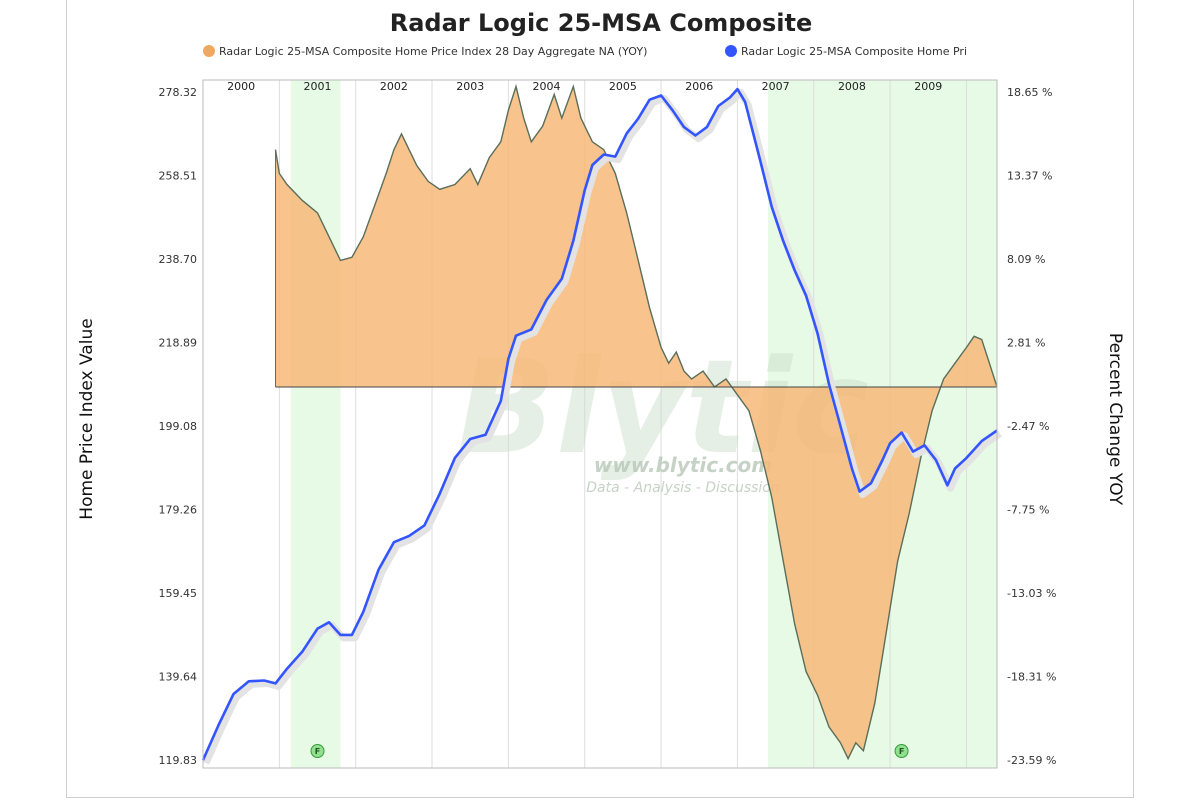  I want to click on recession-band, so click(315, 424).